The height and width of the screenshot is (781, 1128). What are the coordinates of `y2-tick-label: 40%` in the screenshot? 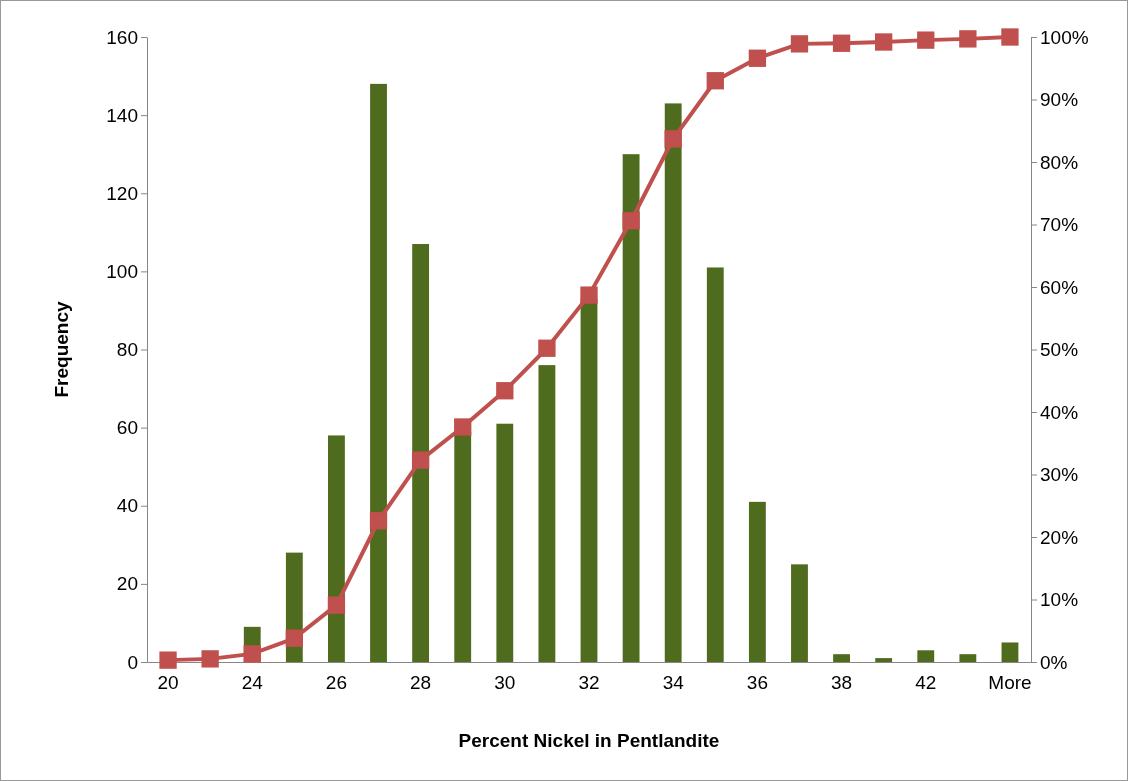 It's located at (1059, 412).